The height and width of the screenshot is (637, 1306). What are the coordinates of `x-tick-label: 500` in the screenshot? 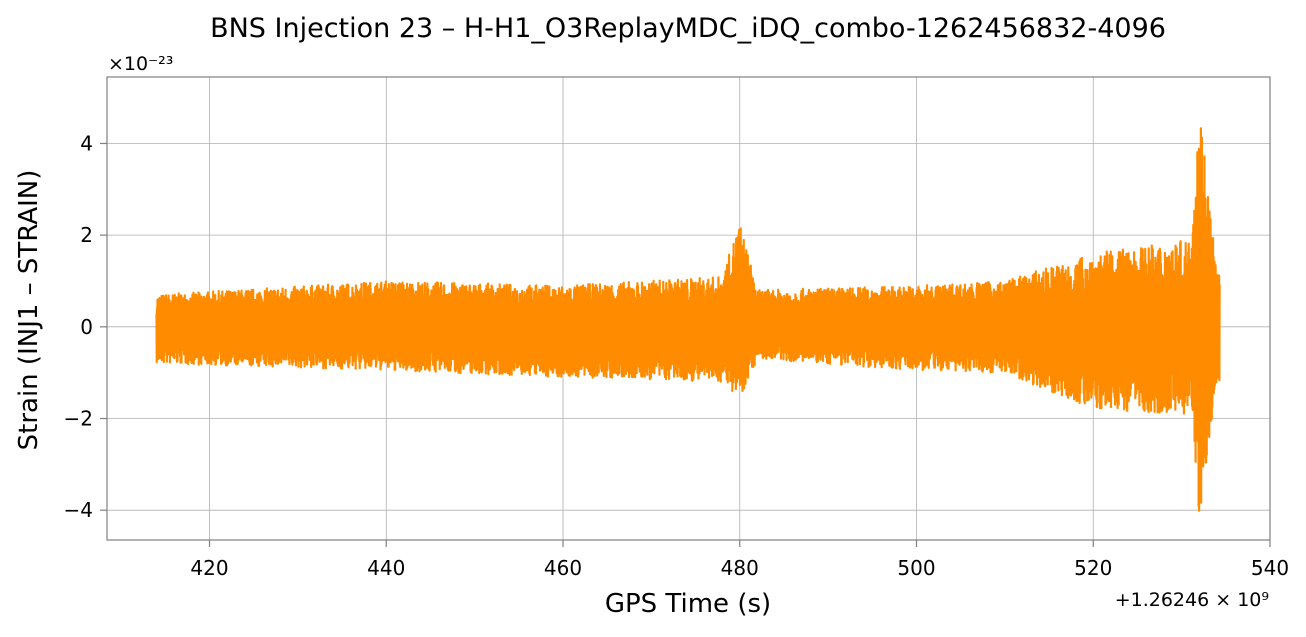 It's located at (916, 568).